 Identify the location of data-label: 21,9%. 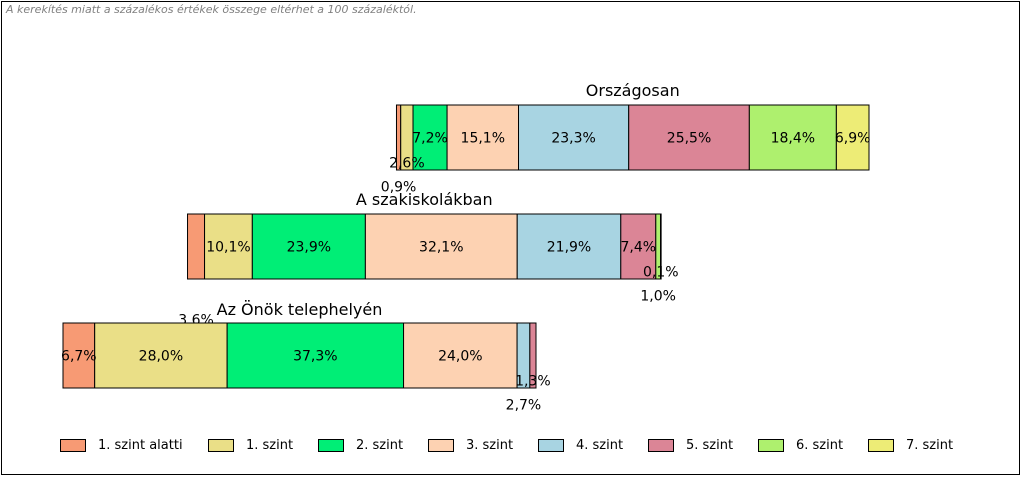
(569, 248).